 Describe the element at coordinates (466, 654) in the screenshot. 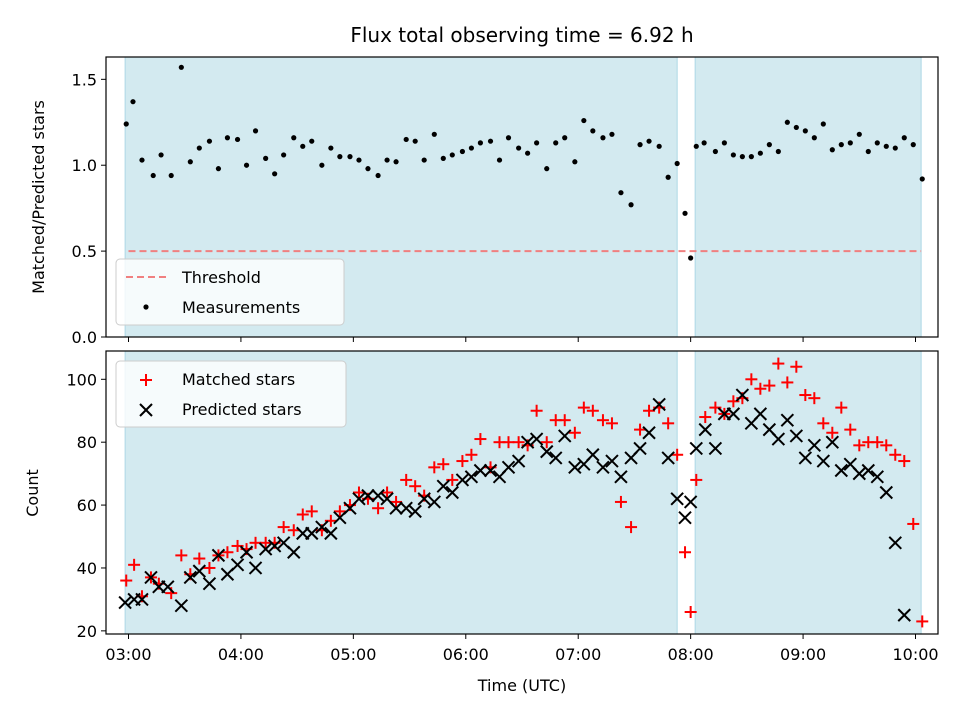

I see `count-x-tick-label: 06:00` at that location.